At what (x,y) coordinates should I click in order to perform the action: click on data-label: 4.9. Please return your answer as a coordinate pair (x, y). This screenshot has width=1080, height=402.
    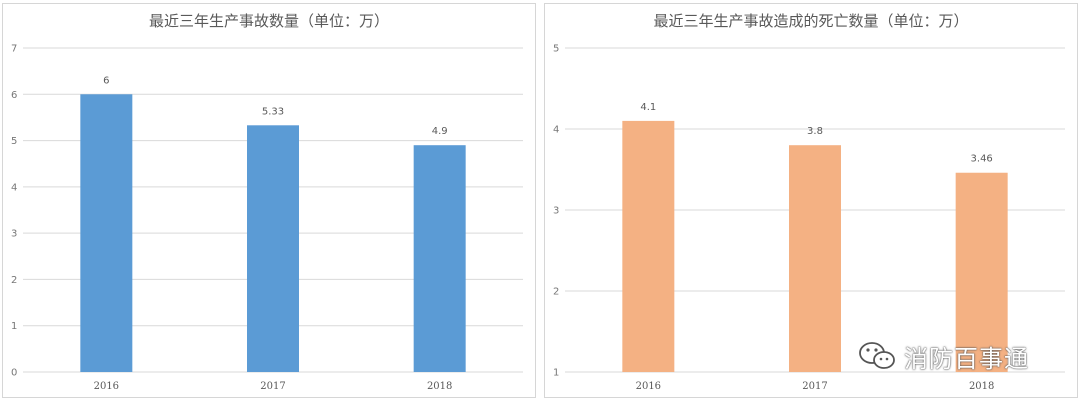
    Looking at the image, I should click on (440, 131).